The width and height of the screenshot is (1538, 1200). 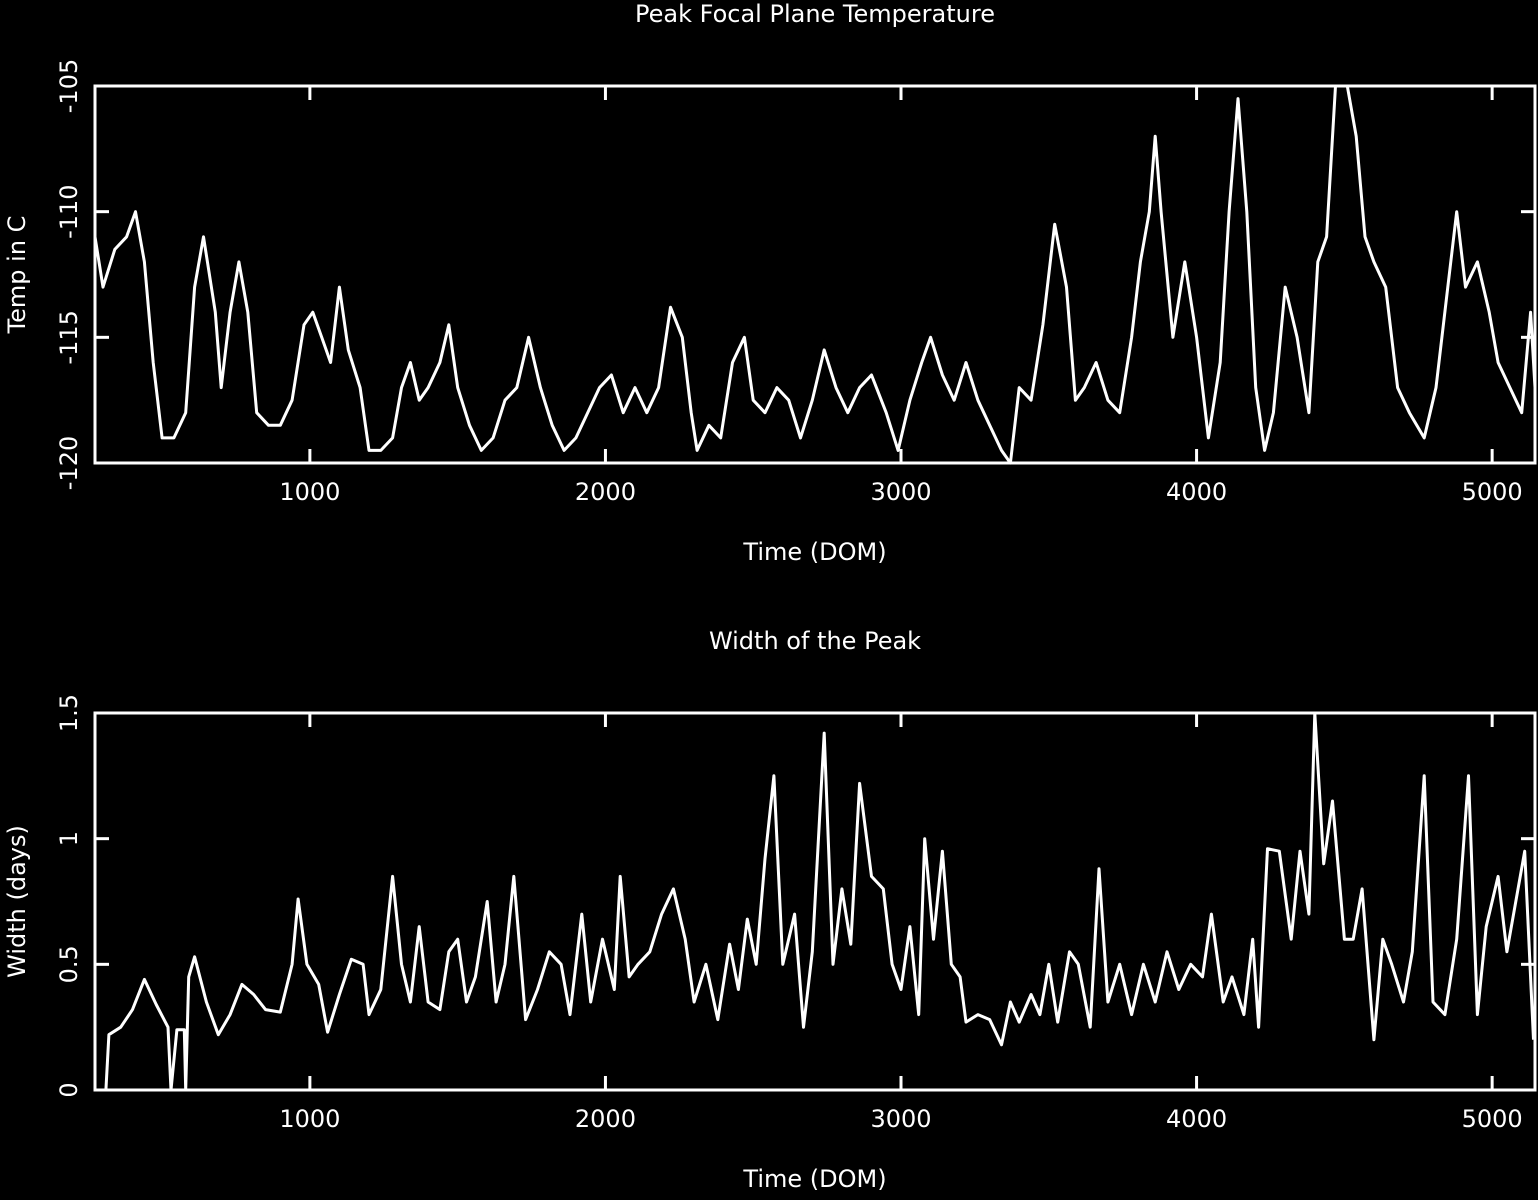 I want to click on y-axis-label: Temp in C, so click(x=17, y=275).